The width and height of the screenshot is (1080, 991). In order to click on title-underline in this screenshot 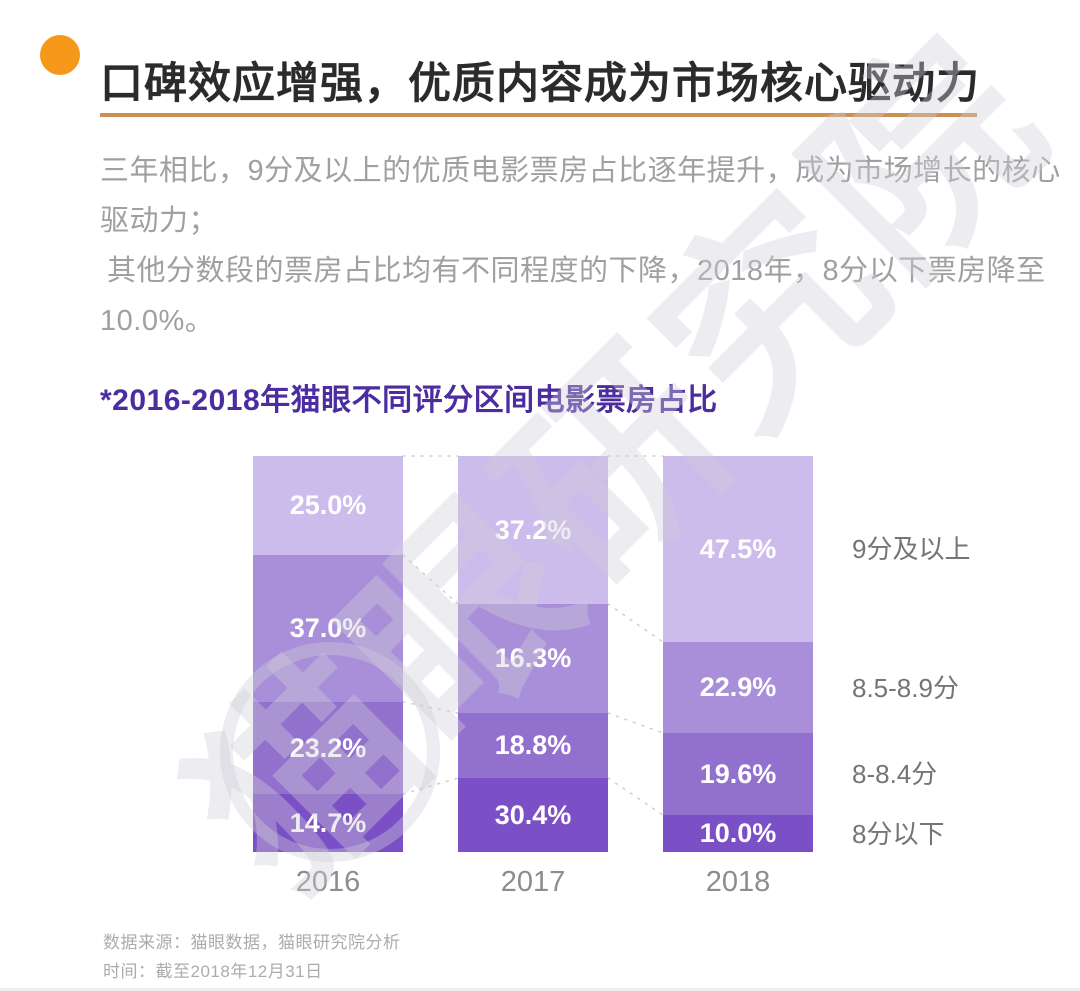, I will do `click(538, 115)`.